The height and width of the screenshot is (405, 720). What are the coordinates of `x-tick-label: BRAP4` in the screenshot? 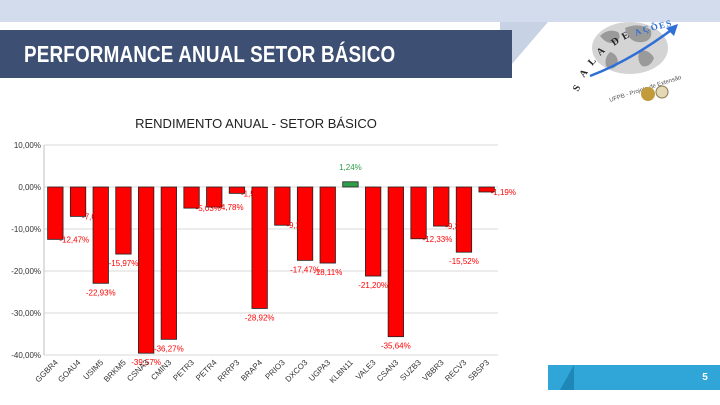 It's located at (251, 370).